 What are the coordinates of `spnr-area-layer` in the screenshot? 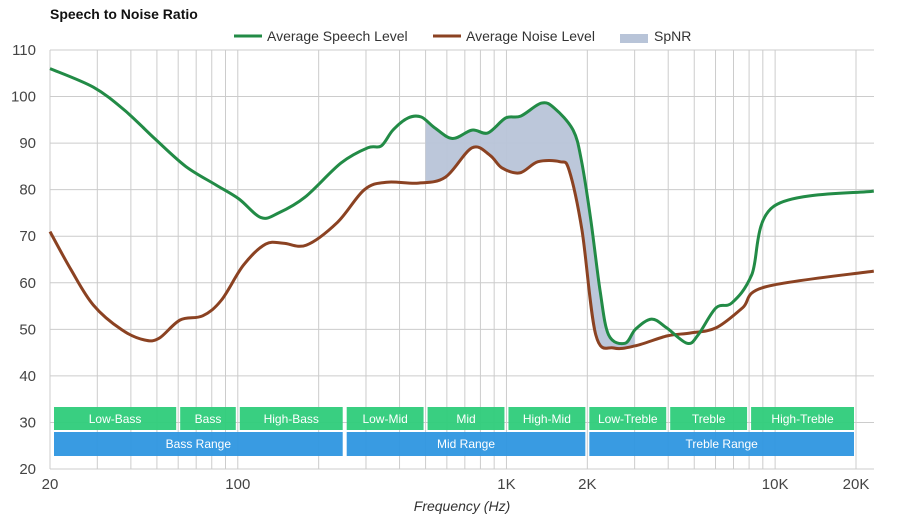 It's located at (530, 225).